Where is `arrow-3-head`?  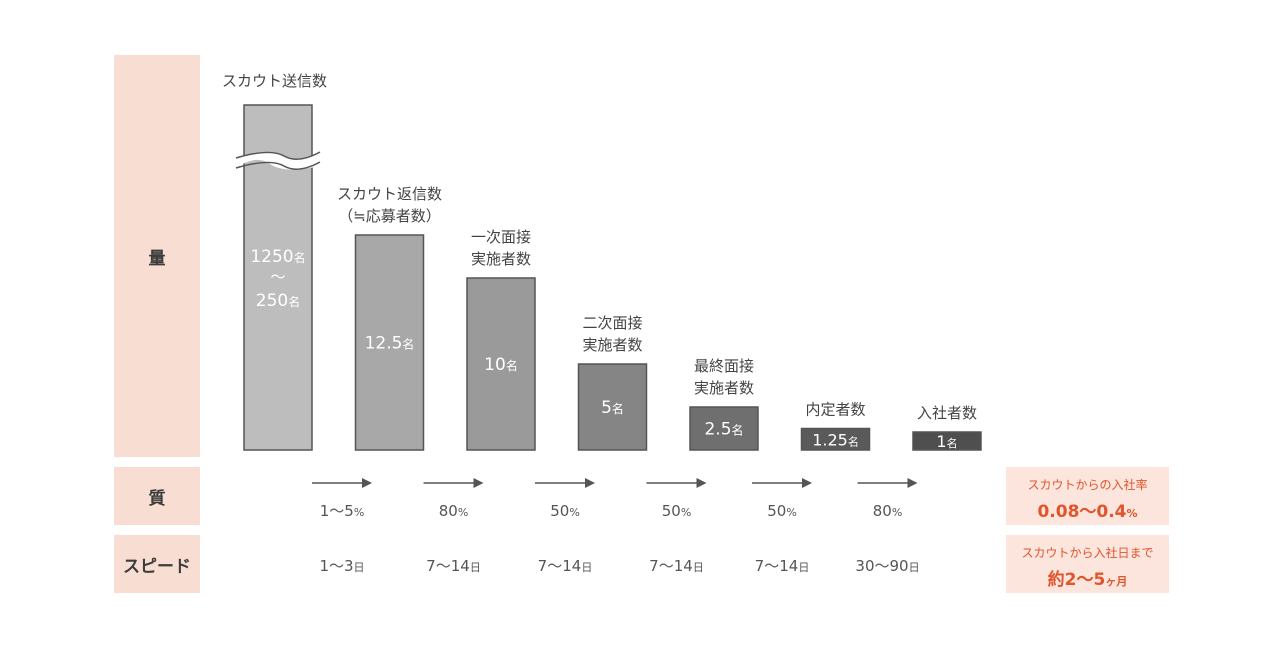
arrow-3-head is located at coordinates (590, 483).